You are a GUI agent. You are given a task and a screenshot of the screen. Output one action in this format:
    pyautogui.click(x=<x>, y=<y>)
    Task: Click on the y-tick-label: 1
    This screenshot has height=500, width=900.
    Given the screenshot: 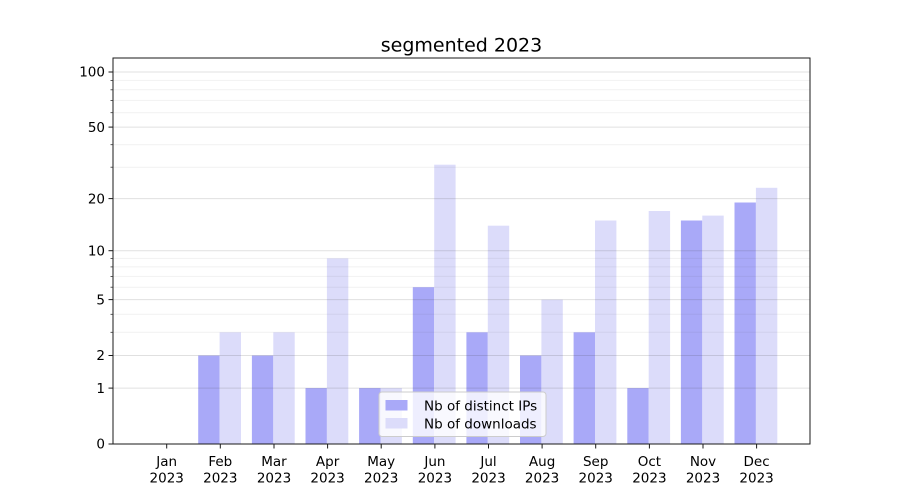 What is the action you would take?
    pyautogui.click(x=100, y=389)
    